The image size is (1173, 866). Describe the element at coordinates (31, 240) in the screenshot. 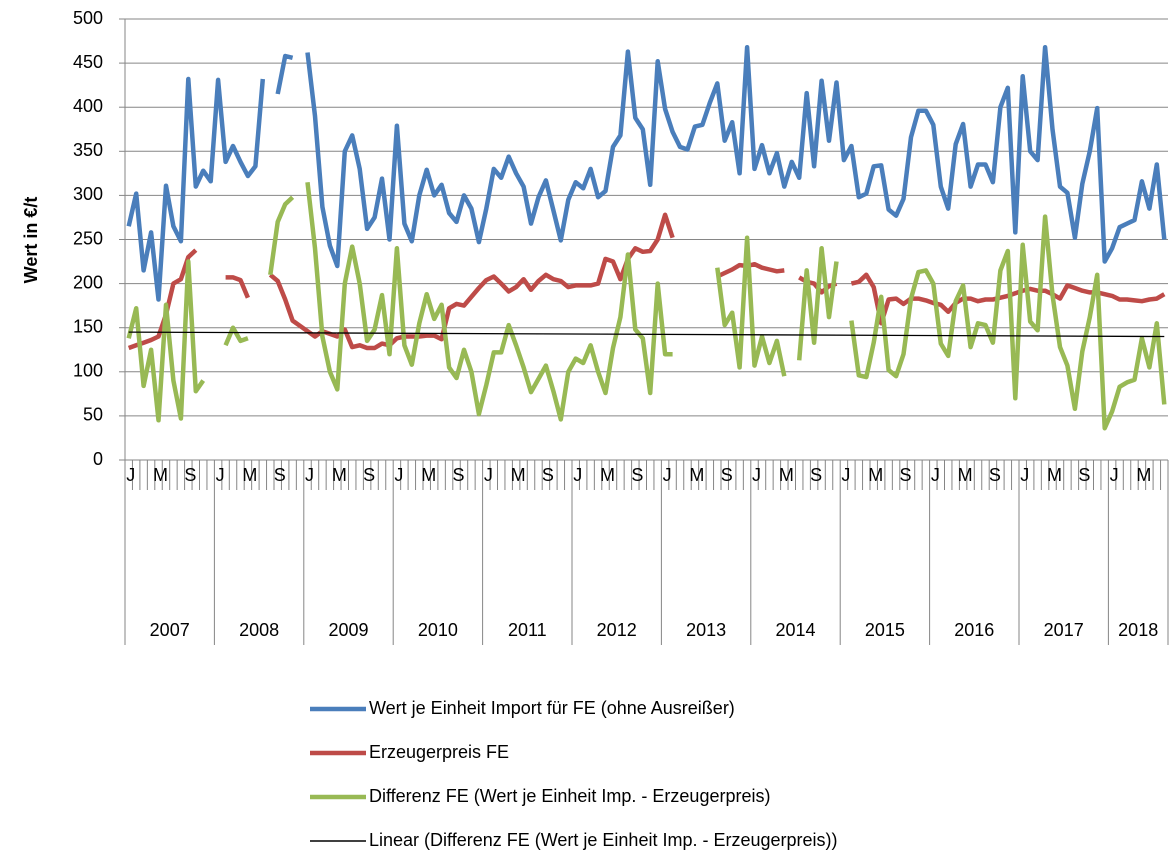

I see `y-axis-label: Wert in €/t` at that location.